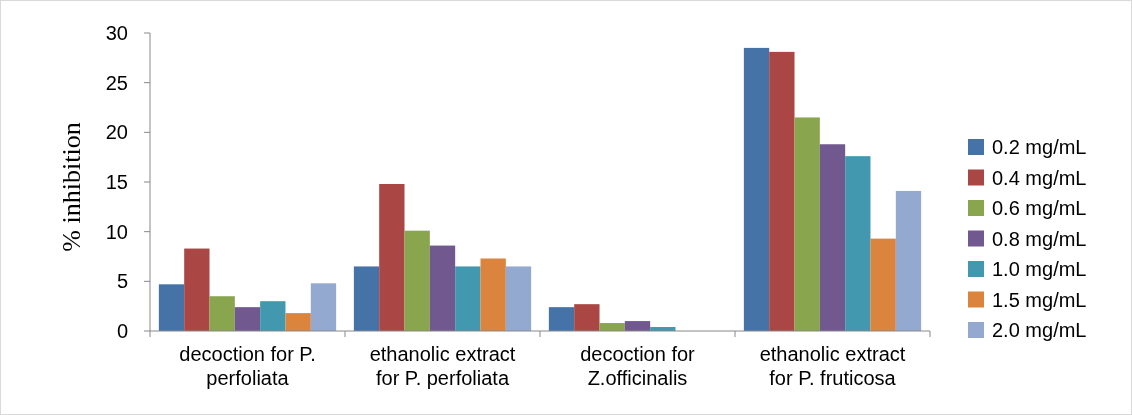 Image resolution: width=1132 pixels, height=415 pixels. I want to click on legend-label: 2.0 mg/mL, so click(1039, 330).